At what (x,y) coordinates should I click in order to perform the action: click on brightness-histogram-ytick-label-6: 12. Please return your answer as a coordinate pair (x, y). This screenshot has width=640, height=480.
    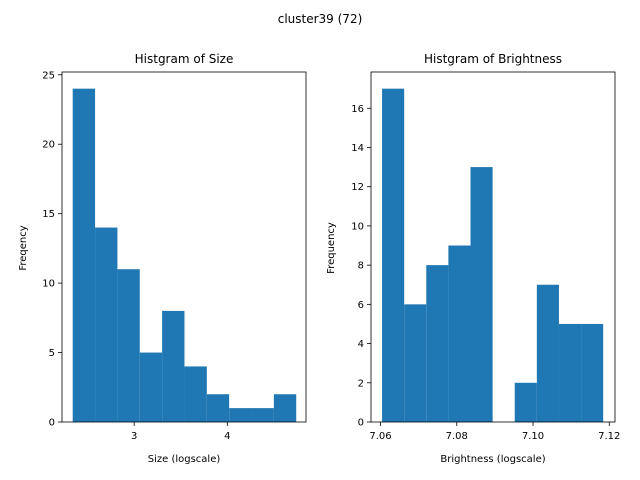
    Looking at the image, I should click on (357, 187).